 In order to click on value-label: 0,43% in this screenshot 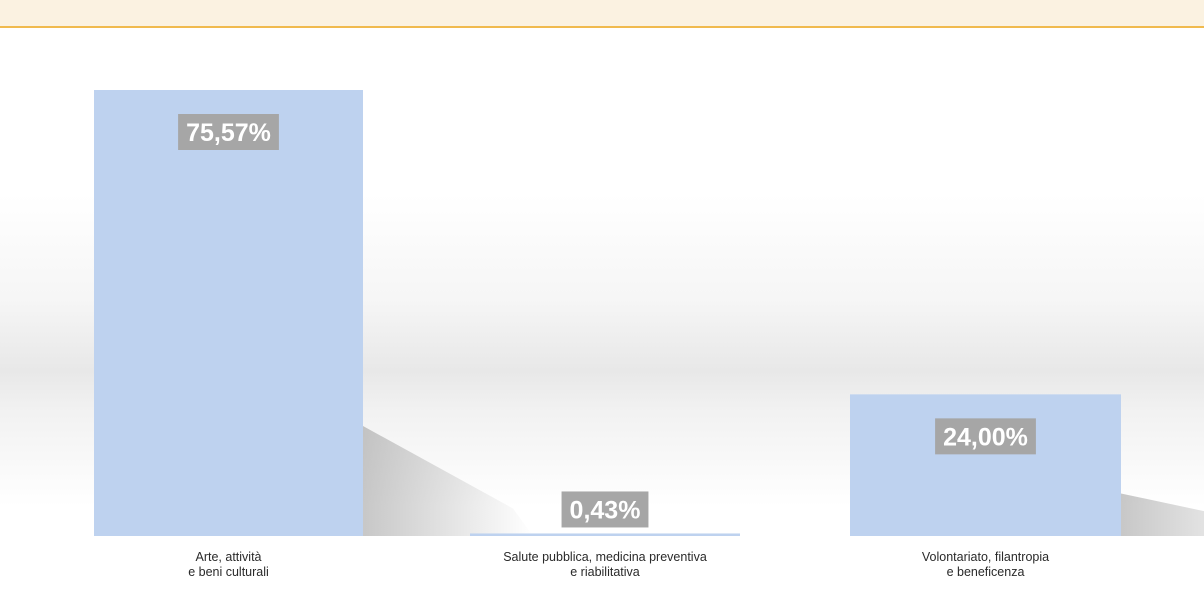, I will do `click(605, 510)`.